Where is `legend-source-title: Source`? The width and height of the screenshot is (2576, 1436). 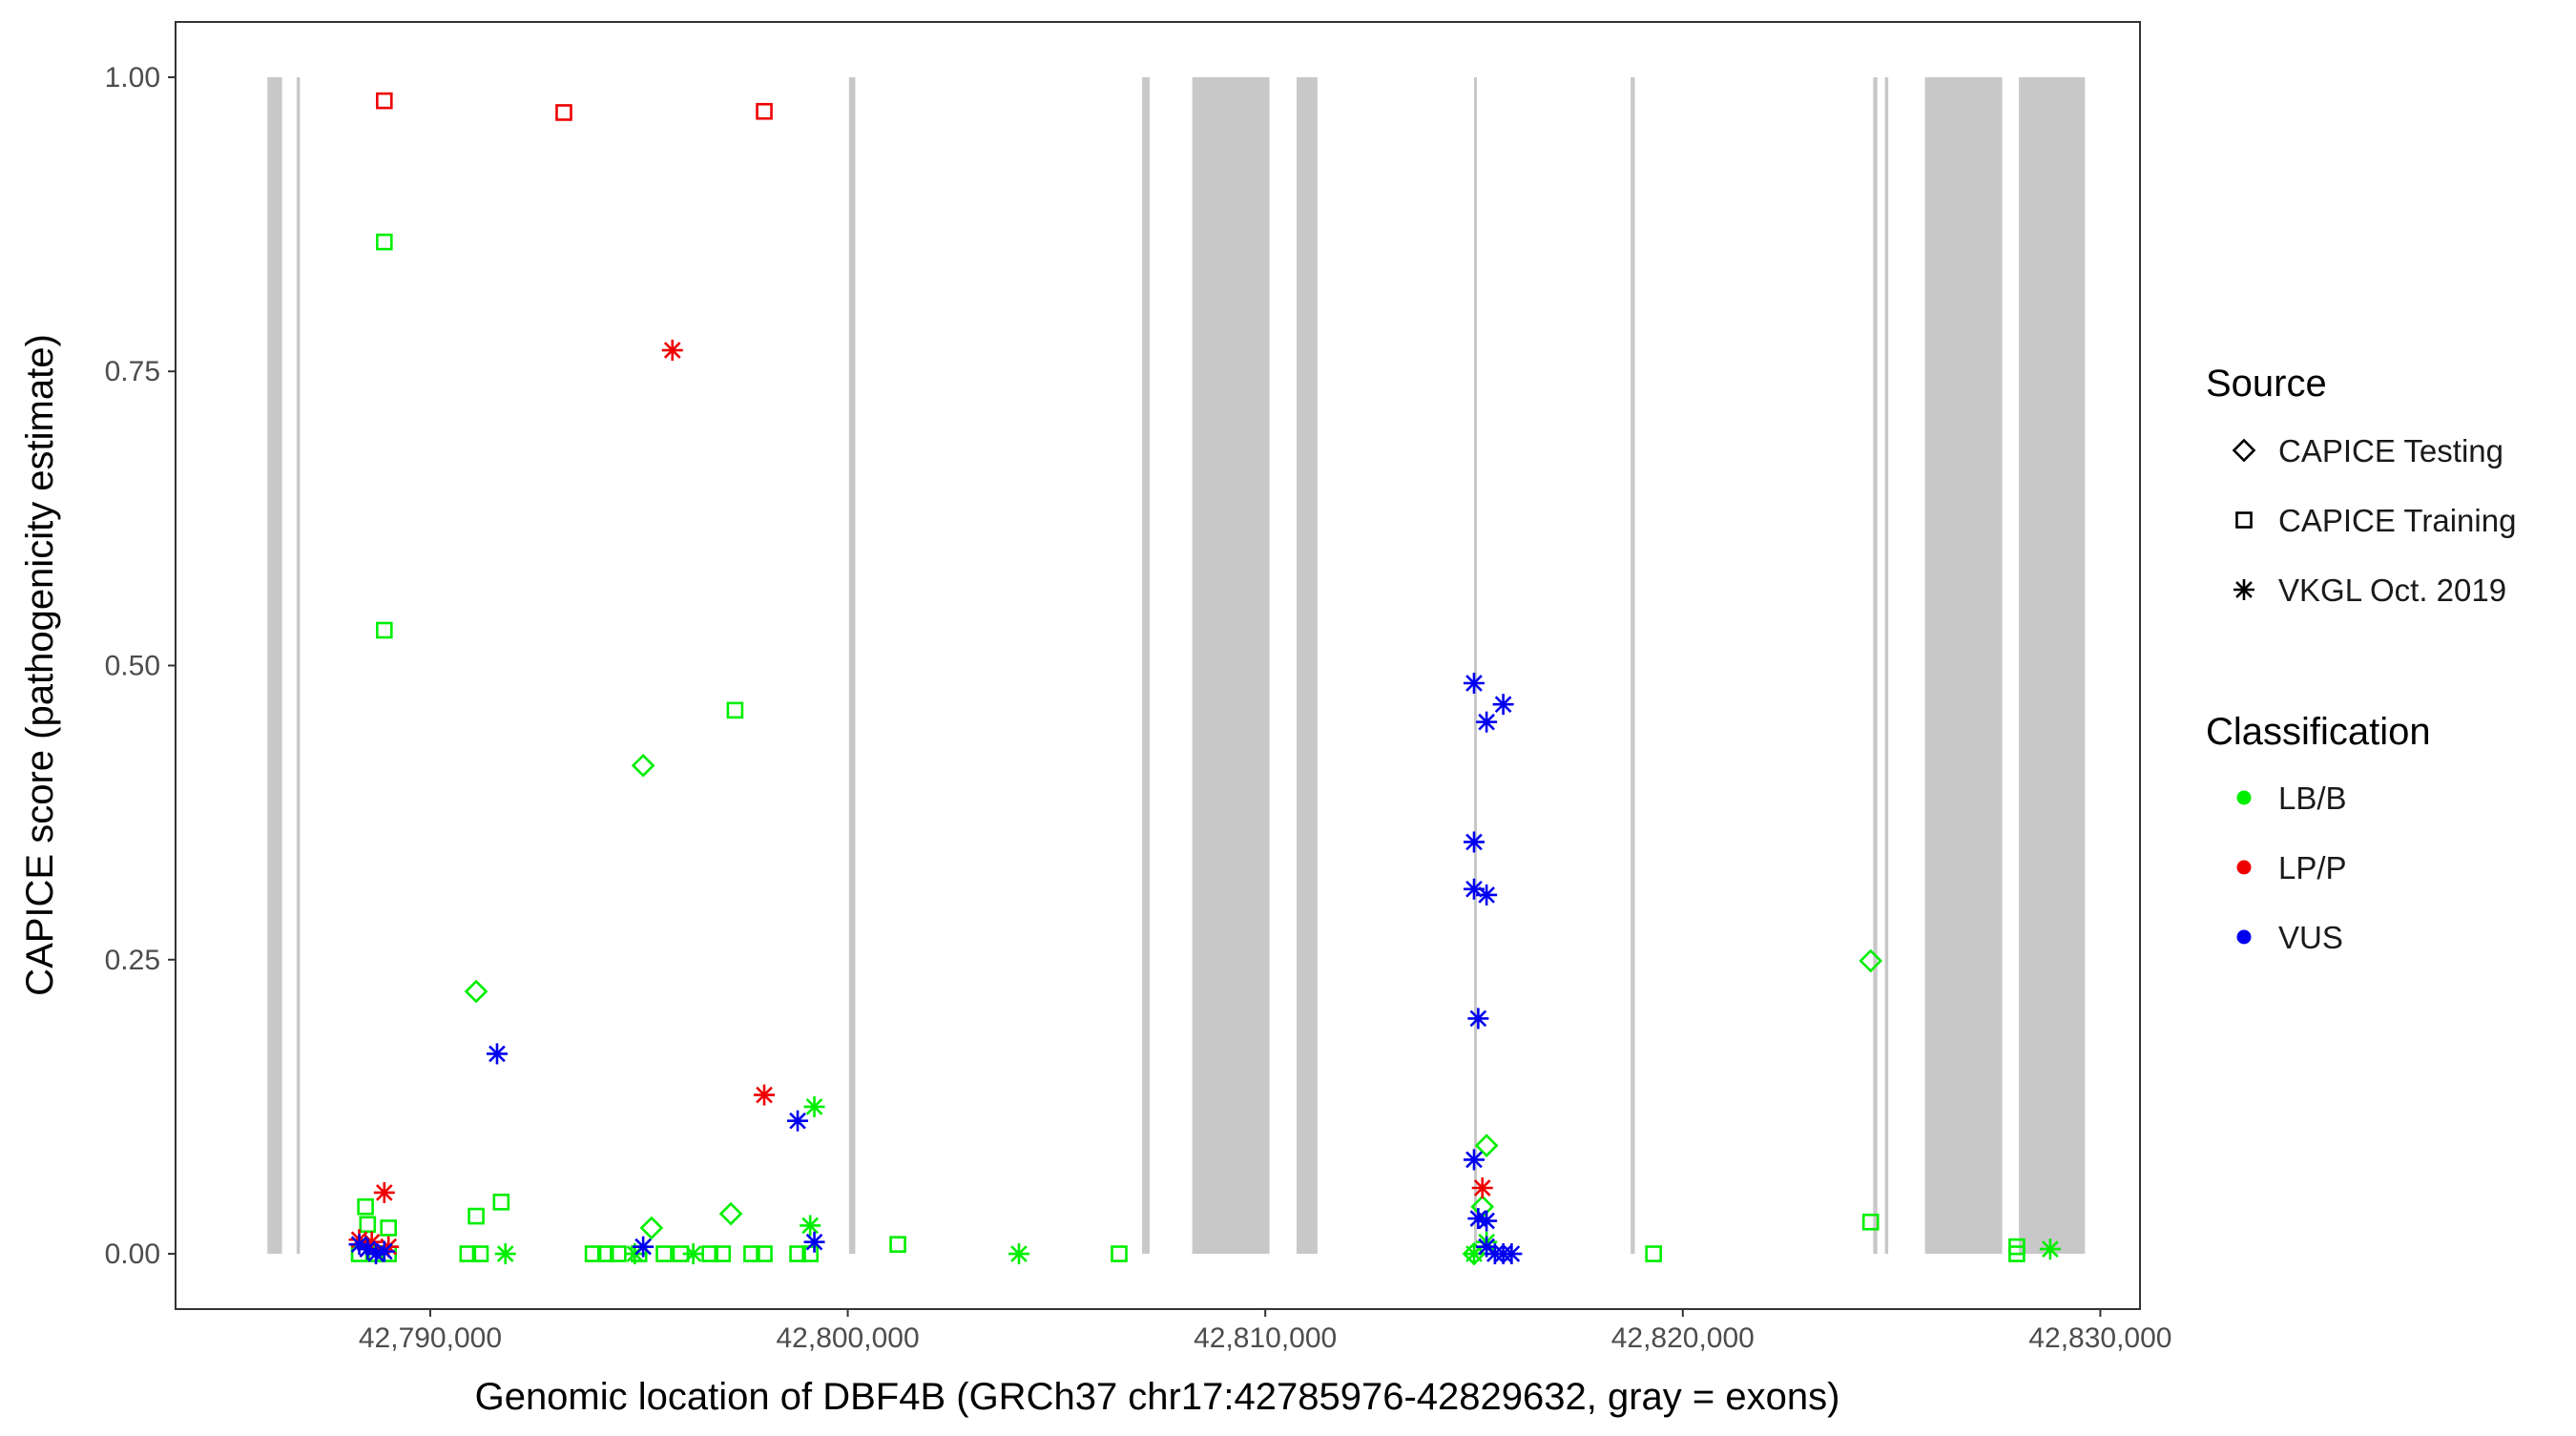
legend-source-title: Source is located at coordinates (2266, 384).